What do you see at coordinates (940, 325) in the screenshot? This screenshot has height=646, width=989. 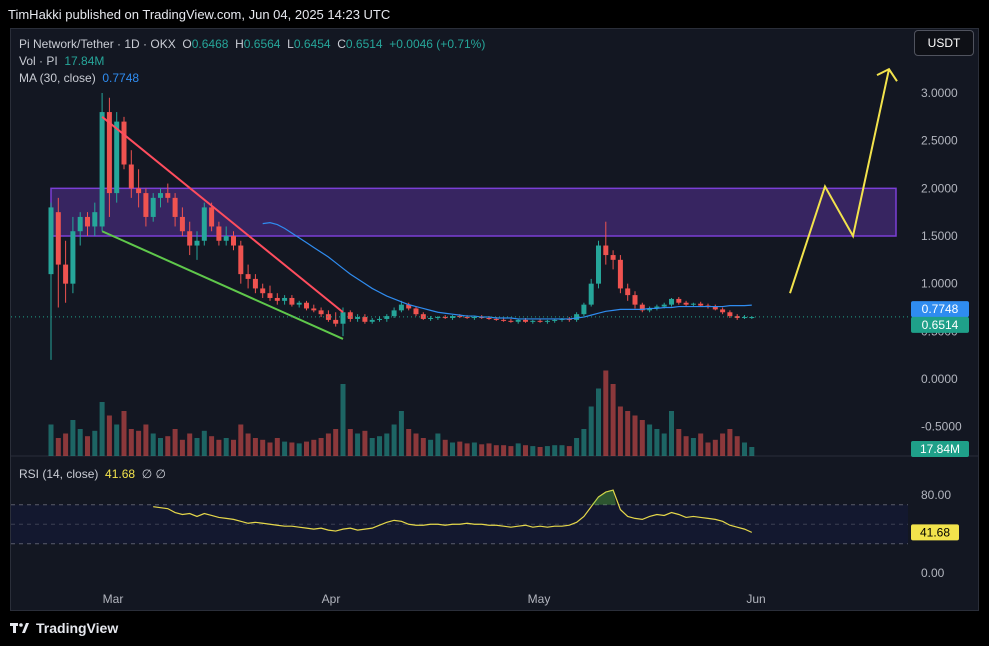 I see `last-price-badge: 0.6514` at bounding box center [940, 325].